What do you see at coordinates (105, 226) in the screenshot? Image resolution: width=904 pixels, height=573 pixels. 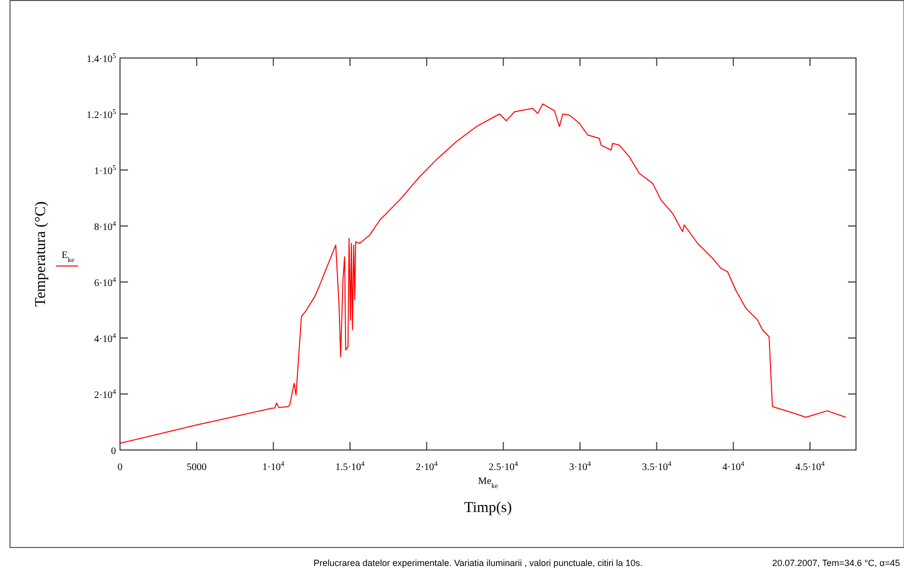 I see `y-tick-label: 8·10$^{4}$` at bounding box center [105, 226].